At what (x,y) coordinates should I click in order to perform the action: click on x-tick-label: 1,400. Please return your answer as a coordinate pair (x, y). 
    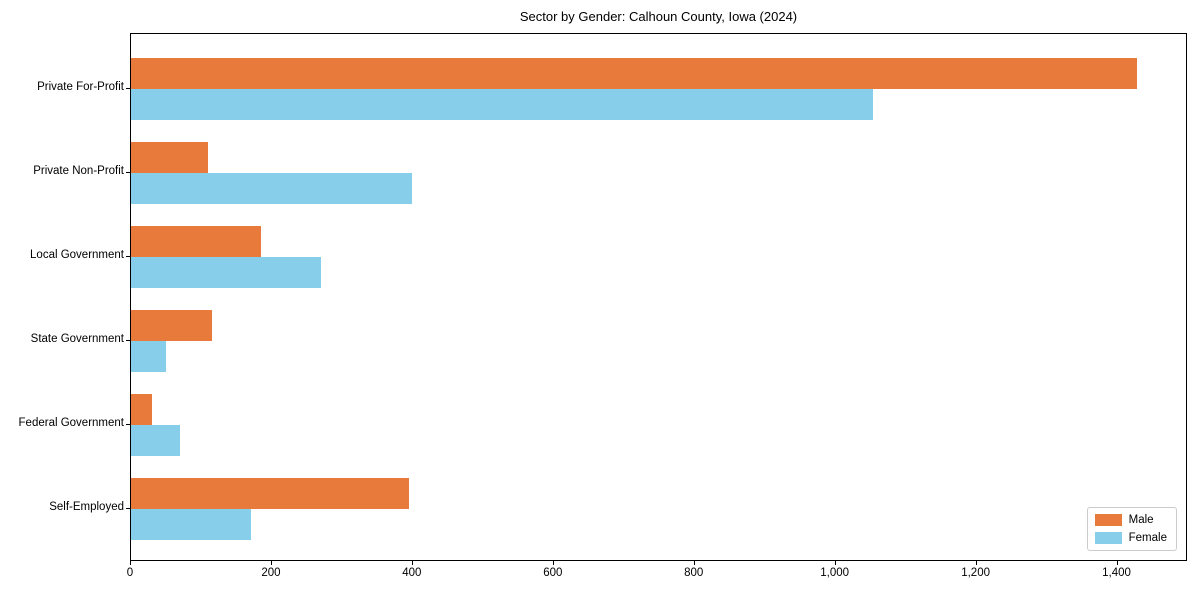
    Looking at the image, I should click on (1116, 573).